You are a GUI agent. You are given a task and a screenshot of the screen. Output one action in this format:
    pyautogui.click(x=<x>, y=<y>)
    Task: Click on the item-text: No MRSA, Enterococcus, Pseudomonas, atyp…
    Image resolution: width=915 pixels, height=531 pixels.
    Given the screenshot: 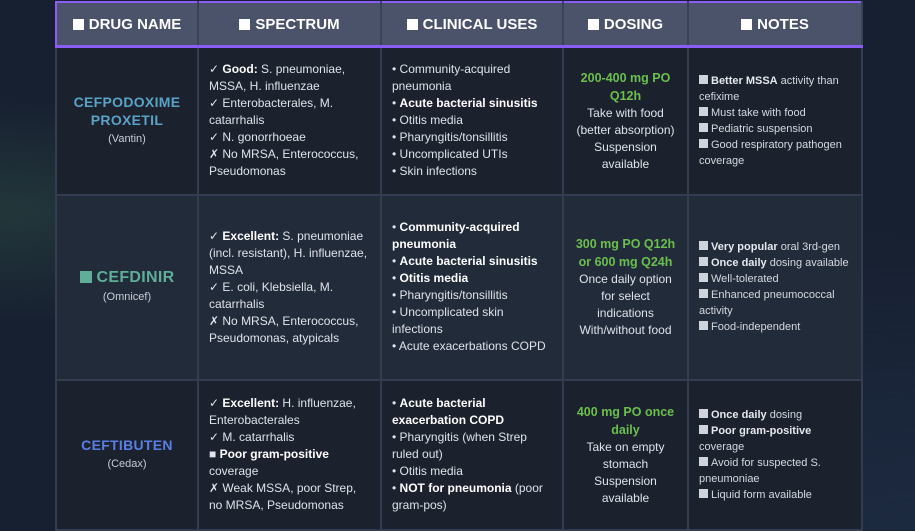 What is the action you would take?
    pyautogui.click(x=284, y=329)
    